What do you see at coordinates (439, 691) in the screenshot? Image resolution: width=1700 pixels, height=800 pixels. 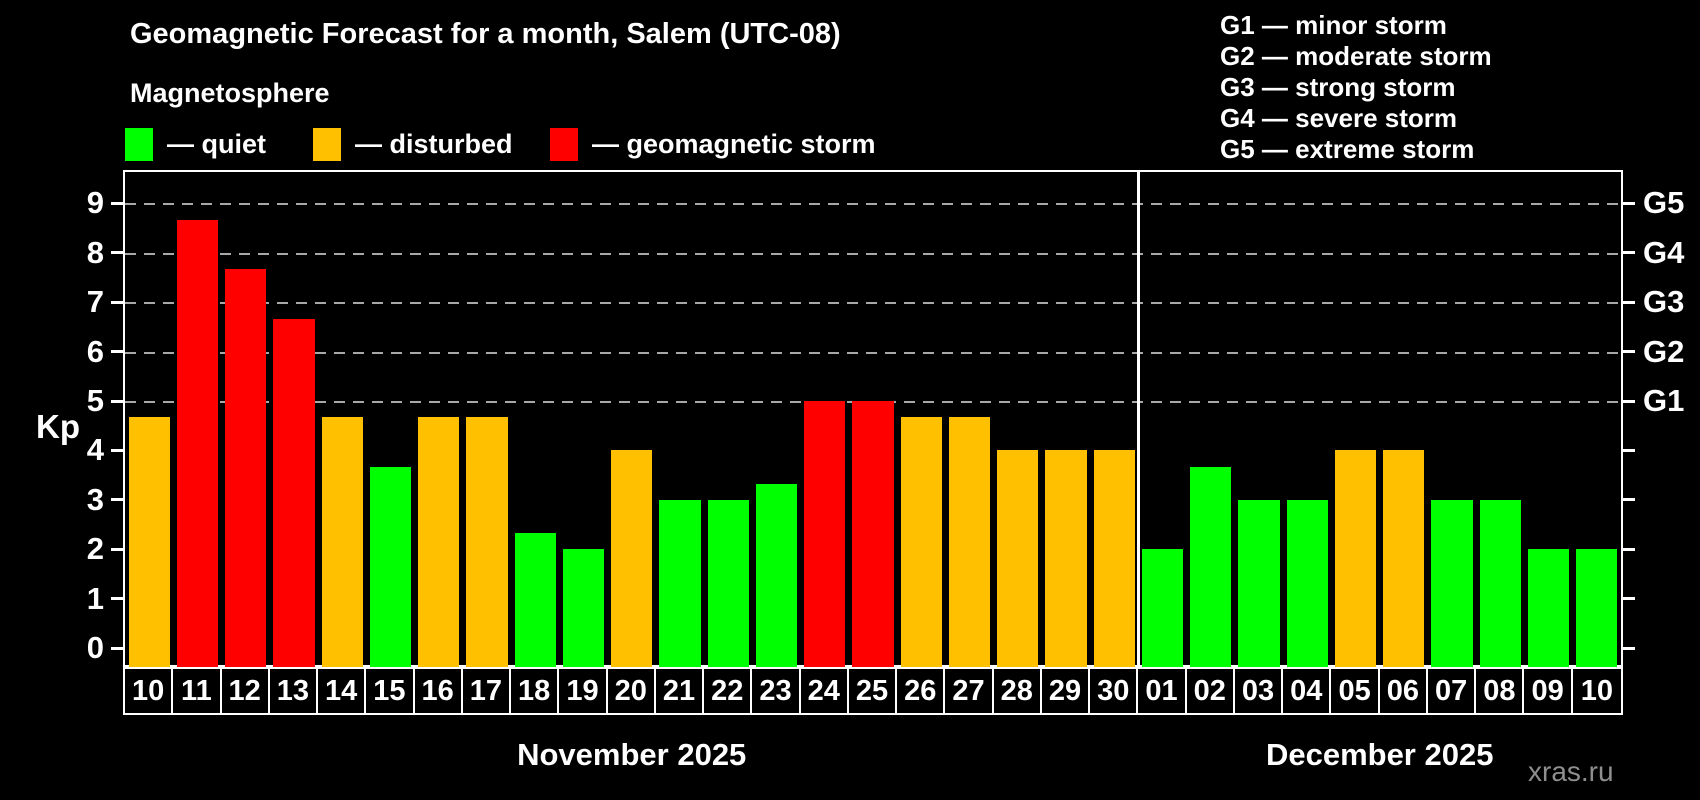 I see `day-label: 16` at bounding box center [439, 691].